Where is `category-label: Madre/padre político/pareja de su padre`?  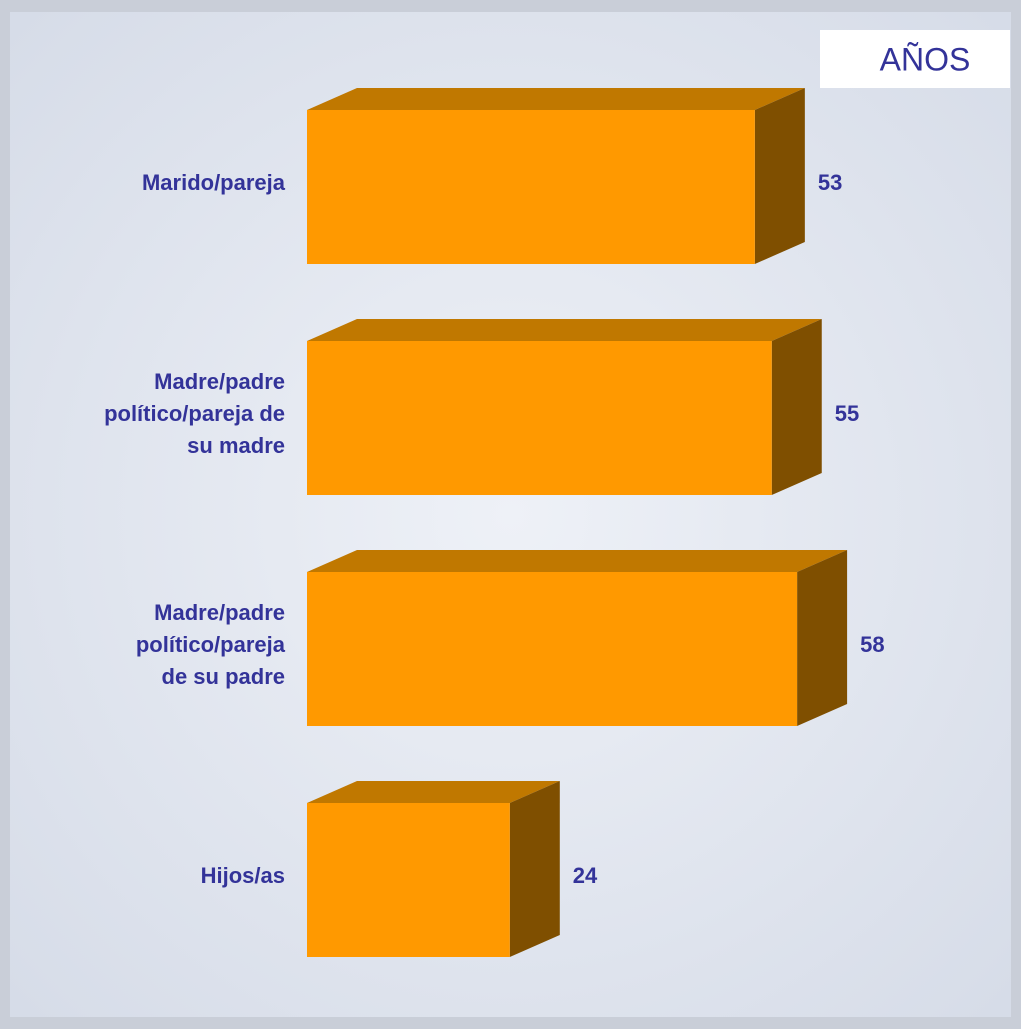 category-label: Madre/padre político/pareja de su padre is located at coordinates (211, 644).